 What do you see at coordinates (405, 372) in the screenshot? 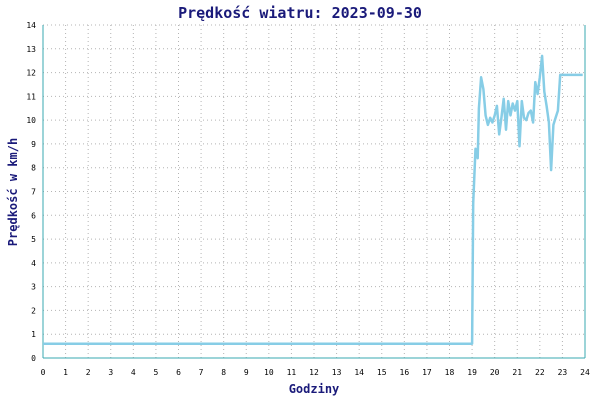
I see `x-tick-label: 16` at bounding box center [405, 372].